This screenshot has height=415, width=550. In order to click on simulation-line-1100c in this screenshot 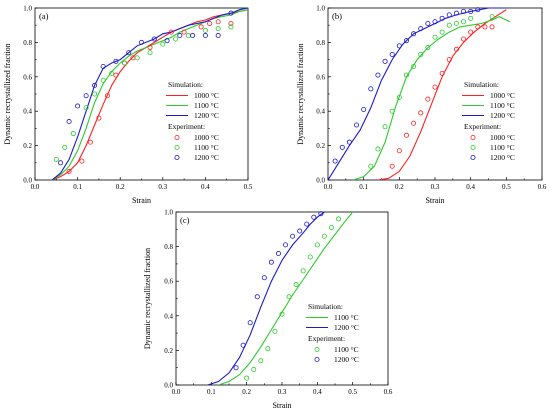, I will do `click(286, 298)`.